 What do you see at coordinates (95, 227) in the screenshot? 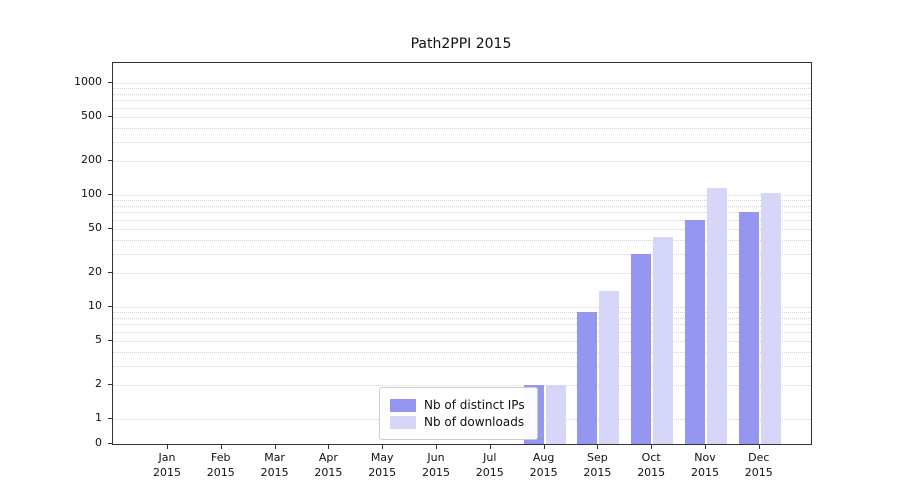
I see `y-tick-label: 50` at bounding box center [95, 227].